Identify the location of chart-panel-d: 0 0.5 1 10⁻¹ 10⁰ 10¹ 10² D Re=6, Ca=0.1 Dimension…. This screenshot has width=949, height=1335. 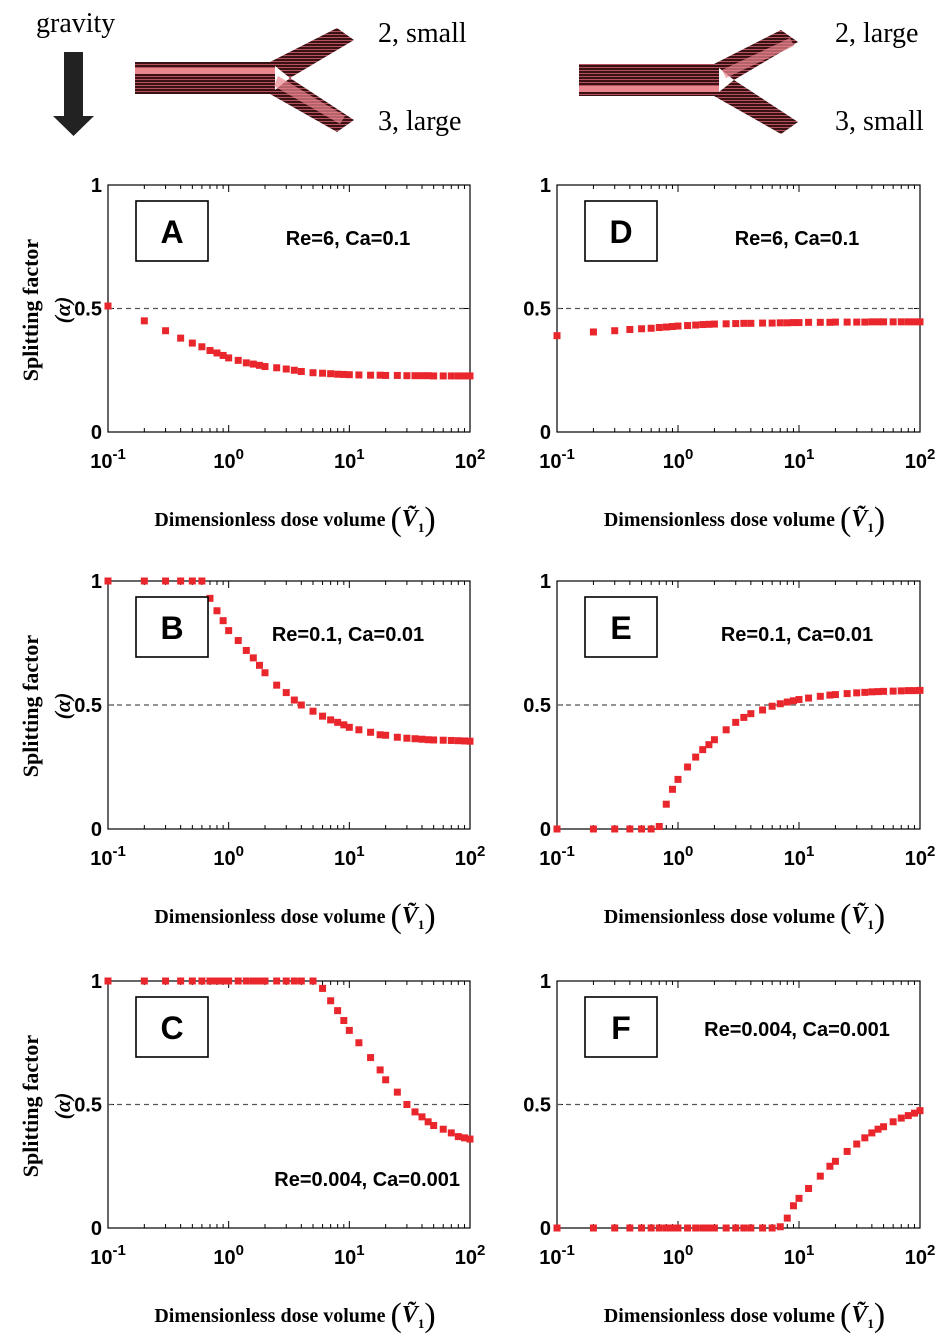
(729, 356).